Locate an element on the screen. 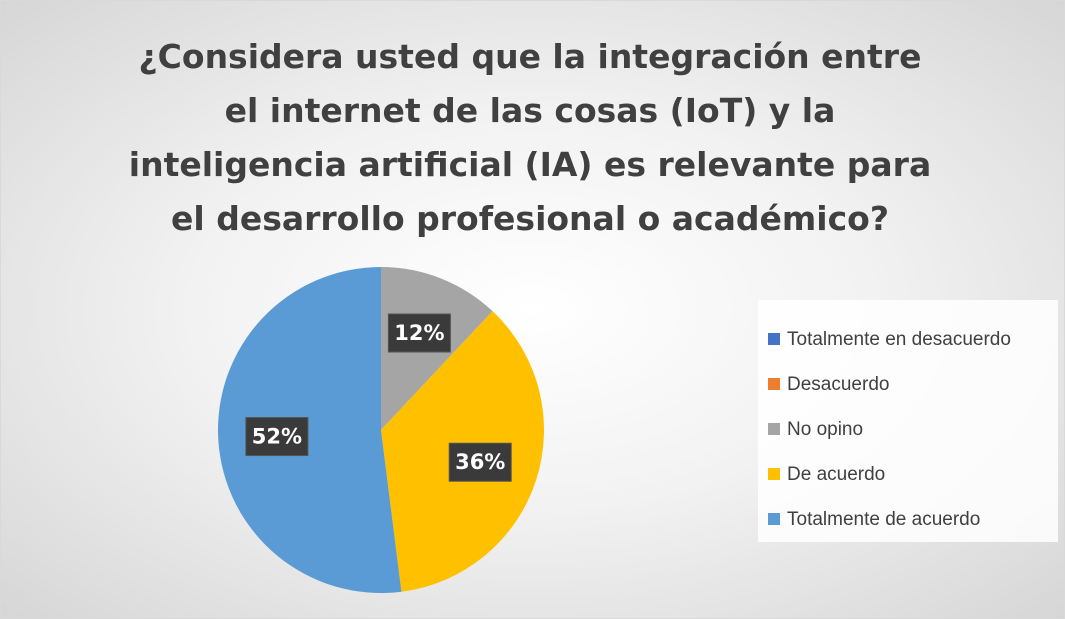  data-label: 36% is located at coordinates (480, 462).